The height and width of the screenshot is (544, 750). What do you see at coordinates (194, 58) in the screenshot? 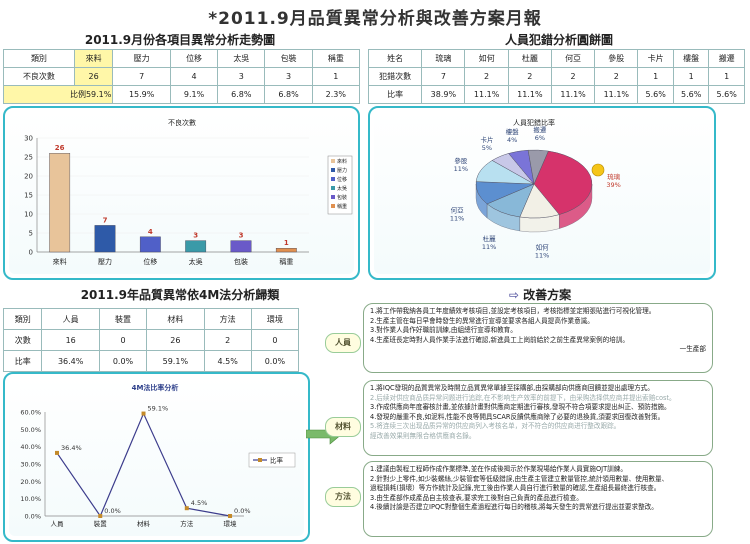
I see `table-cell: 位移` at bounding box center [194, 58].